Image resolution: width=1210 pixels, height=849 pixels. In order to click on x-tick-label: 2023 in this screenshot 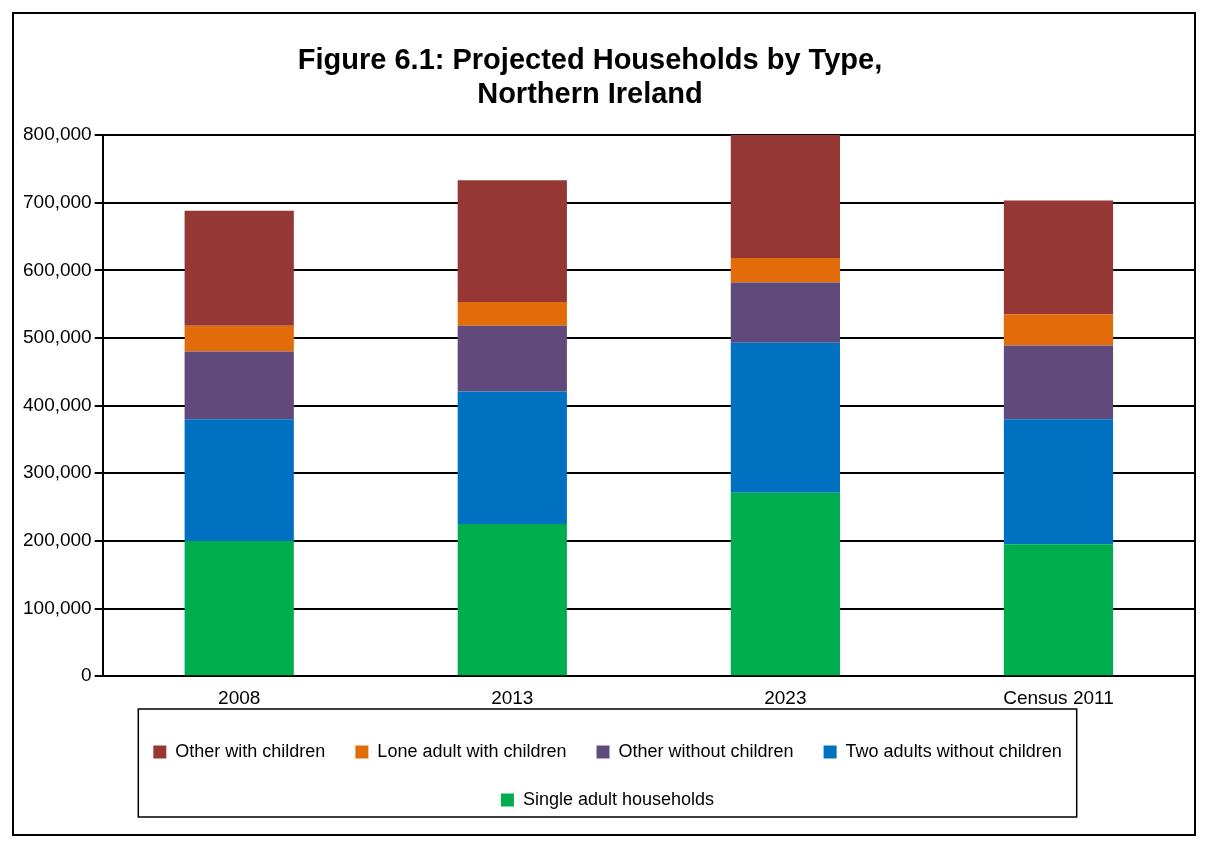, I will do `click(785, 697)`.